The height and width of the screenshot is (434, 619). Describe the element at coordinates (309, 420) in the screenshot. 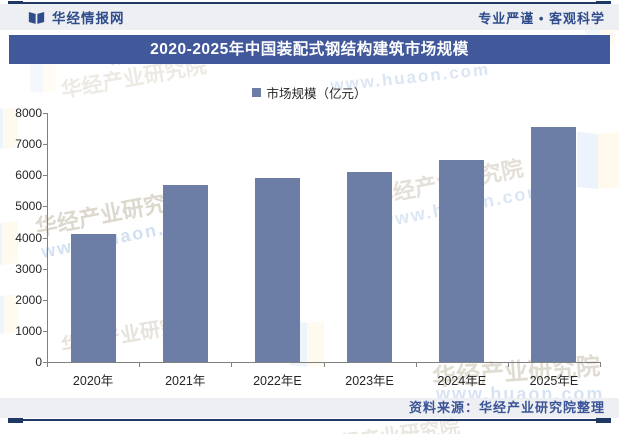

I see `bottom-rule` at that location.